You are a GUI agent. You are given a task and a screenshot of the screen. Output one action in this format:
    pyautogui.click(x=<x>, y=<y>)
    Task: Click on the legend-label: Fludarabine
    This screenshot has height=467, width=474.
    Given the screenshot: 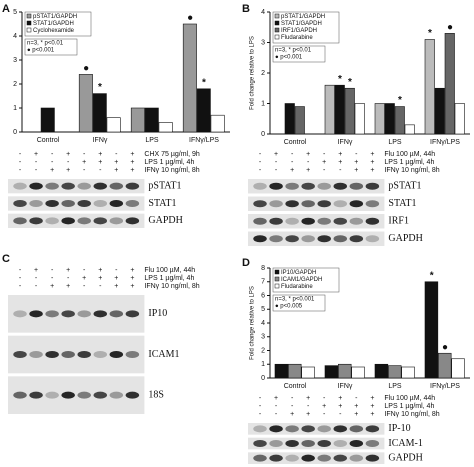 What is the action you would take?
    pyautogui.click(x=297, y=287)
    